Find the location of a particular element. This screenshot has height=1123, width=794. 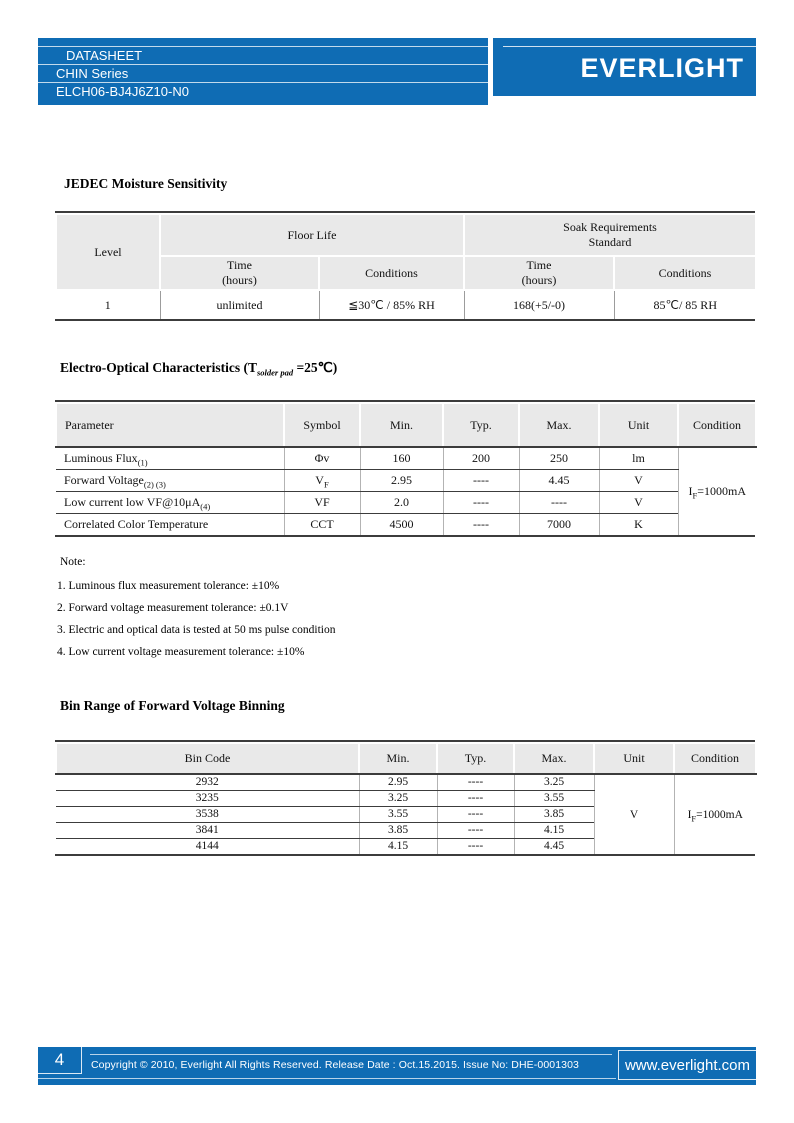

table-row: 2932 2.95 ---- 3.25 V IF=1000mA is located at coordinates (406, 814).